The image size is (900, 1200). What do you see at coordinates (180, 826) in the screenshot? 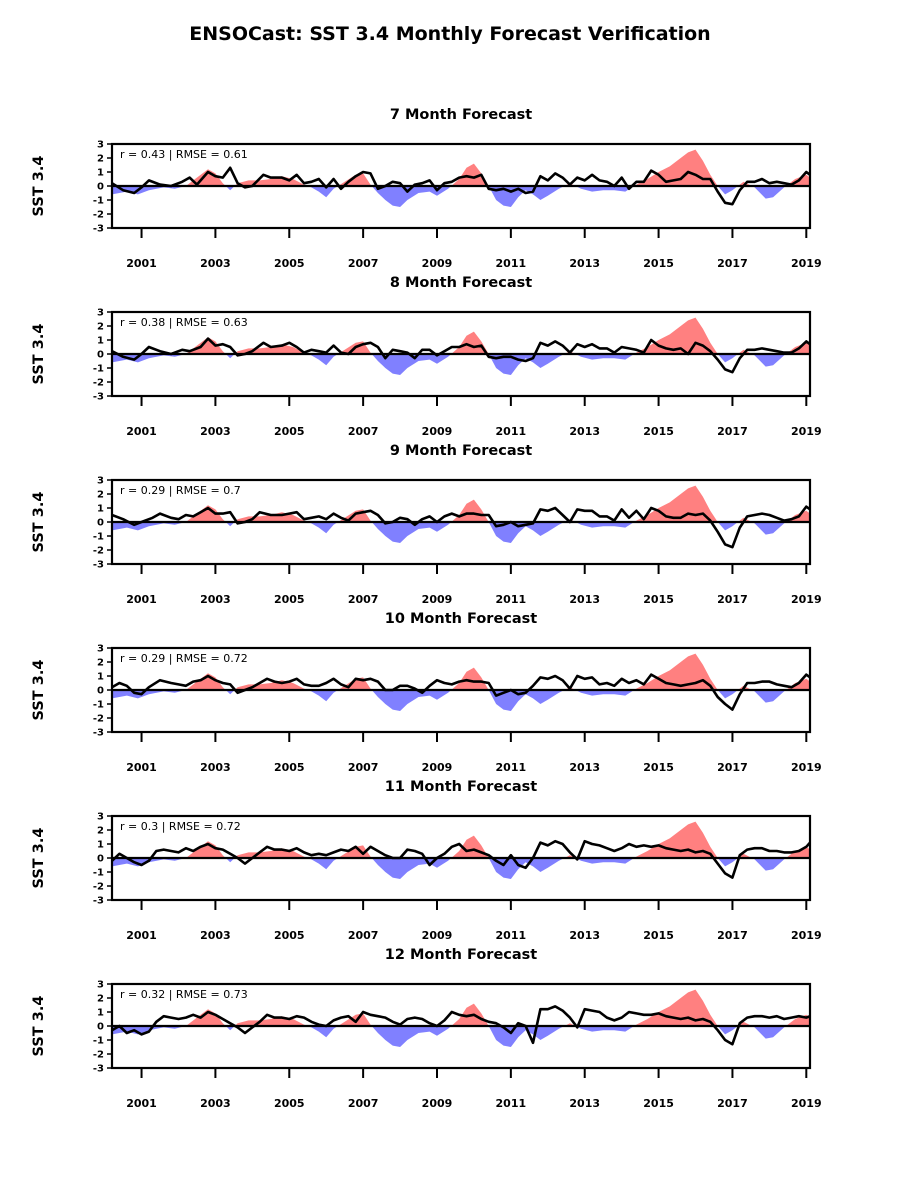
I see `stats-annotation: r = 0.3 | RMSE = 0.72` at bounding box center [180, 826].